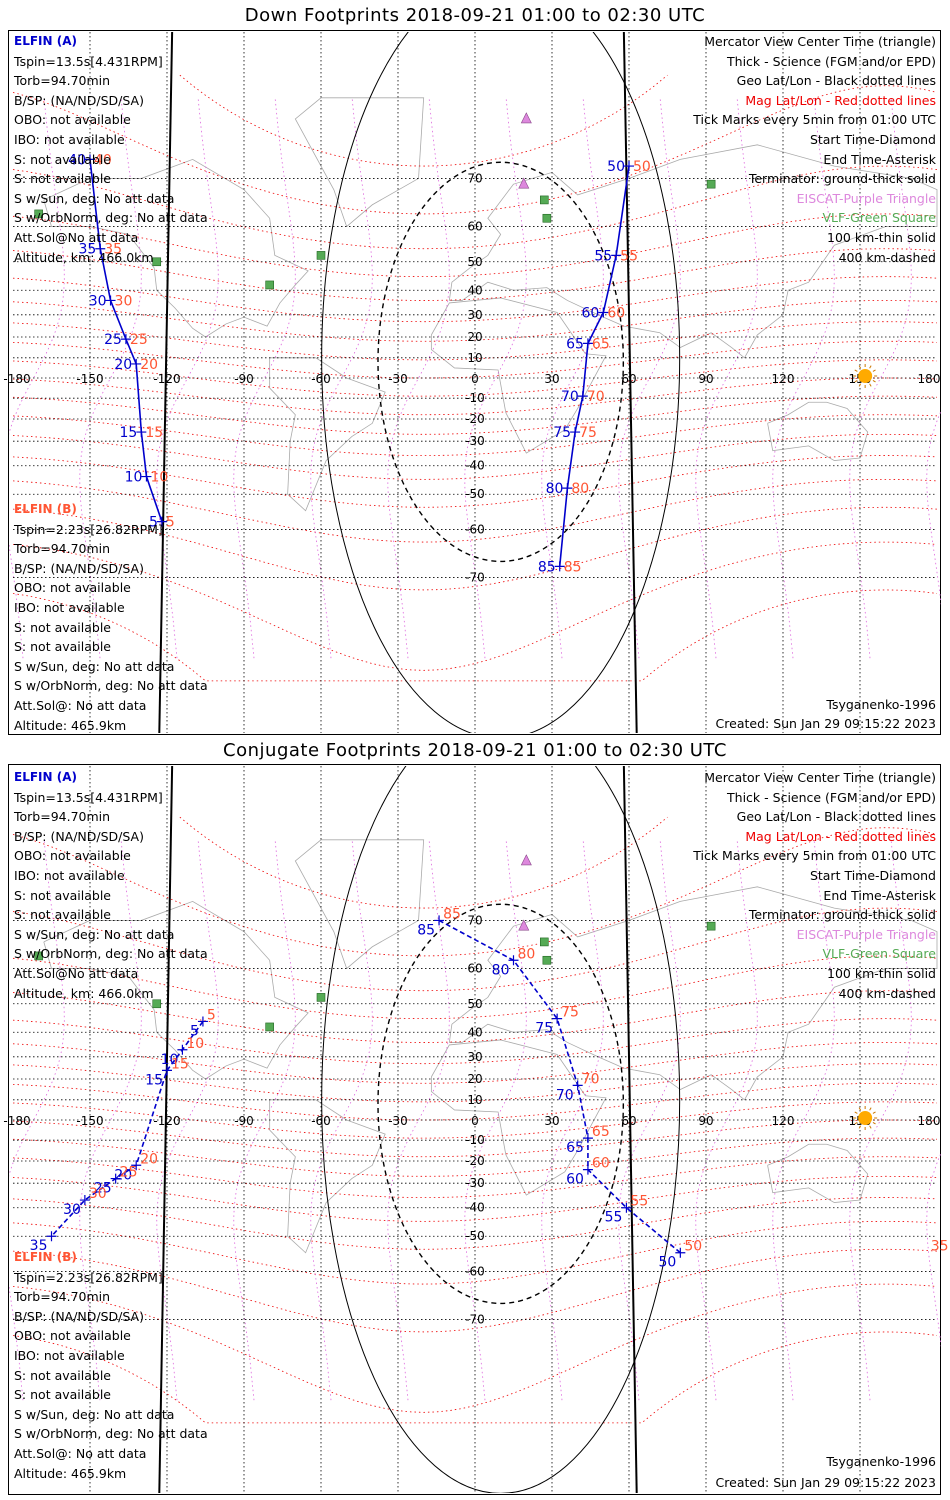 The width and height of the screenshot is (950, 1500). Describe the element at coordinates (98, 1194) in the screenshot. I see `elfin-b-tick-label: 30` at that location.